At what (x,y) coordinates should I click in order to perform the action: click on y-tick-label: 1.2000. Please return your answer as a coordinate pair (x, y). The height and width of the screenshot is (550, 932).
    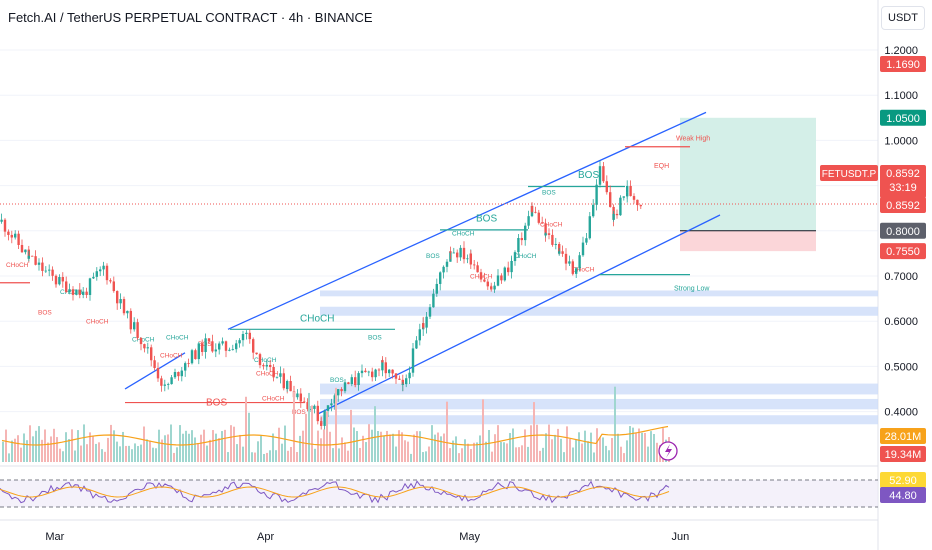
    Looking at the image, I should click on (901, 51).